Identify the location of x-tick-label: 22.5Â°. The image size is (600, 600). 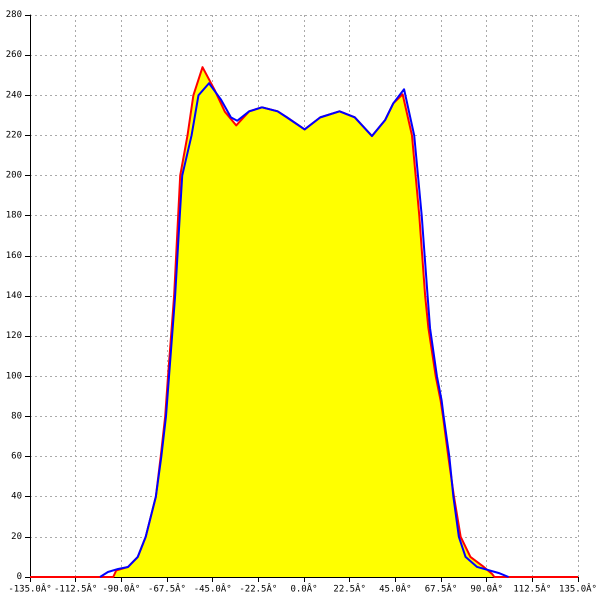
(349, 588).